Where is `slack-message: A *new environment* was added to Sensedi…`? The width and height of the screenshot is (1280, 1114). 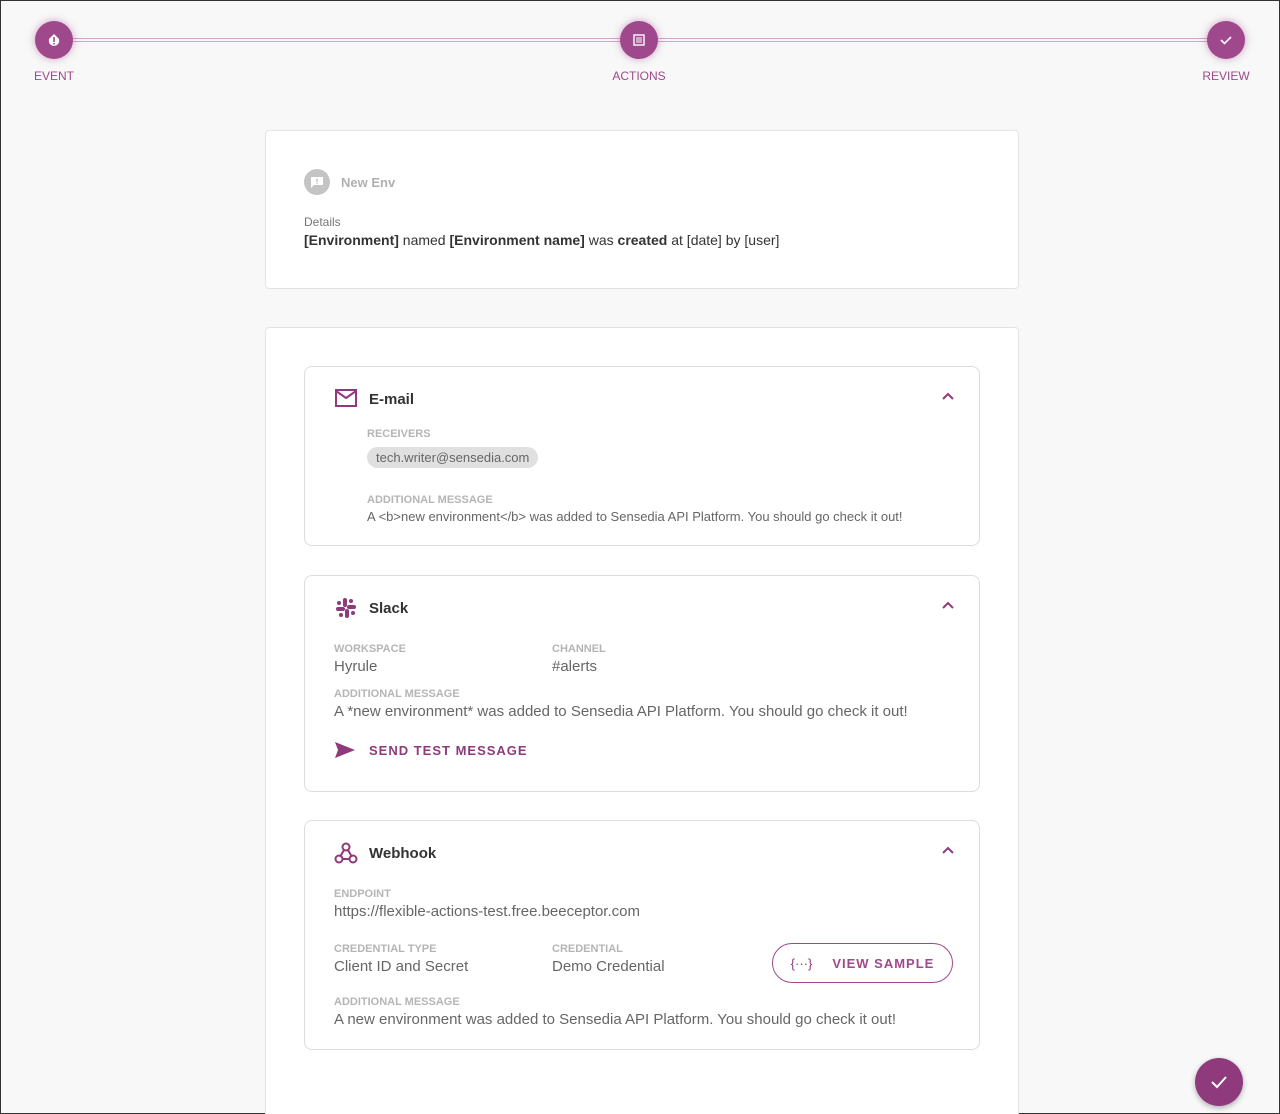
slack-message: A *new environment* was added to Sensedi… is located at coordinates (621, 711).